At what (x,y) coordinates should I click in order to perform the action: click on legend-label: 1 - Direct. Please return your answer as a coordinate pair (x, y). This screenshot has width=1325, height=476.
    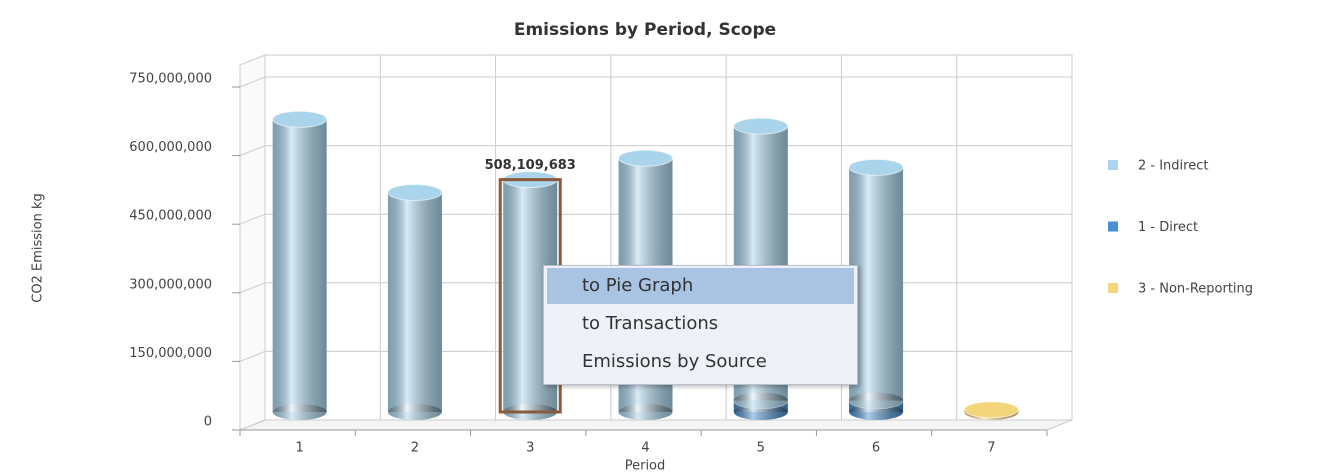
    Looking at the image, I should click on (1168, 227).